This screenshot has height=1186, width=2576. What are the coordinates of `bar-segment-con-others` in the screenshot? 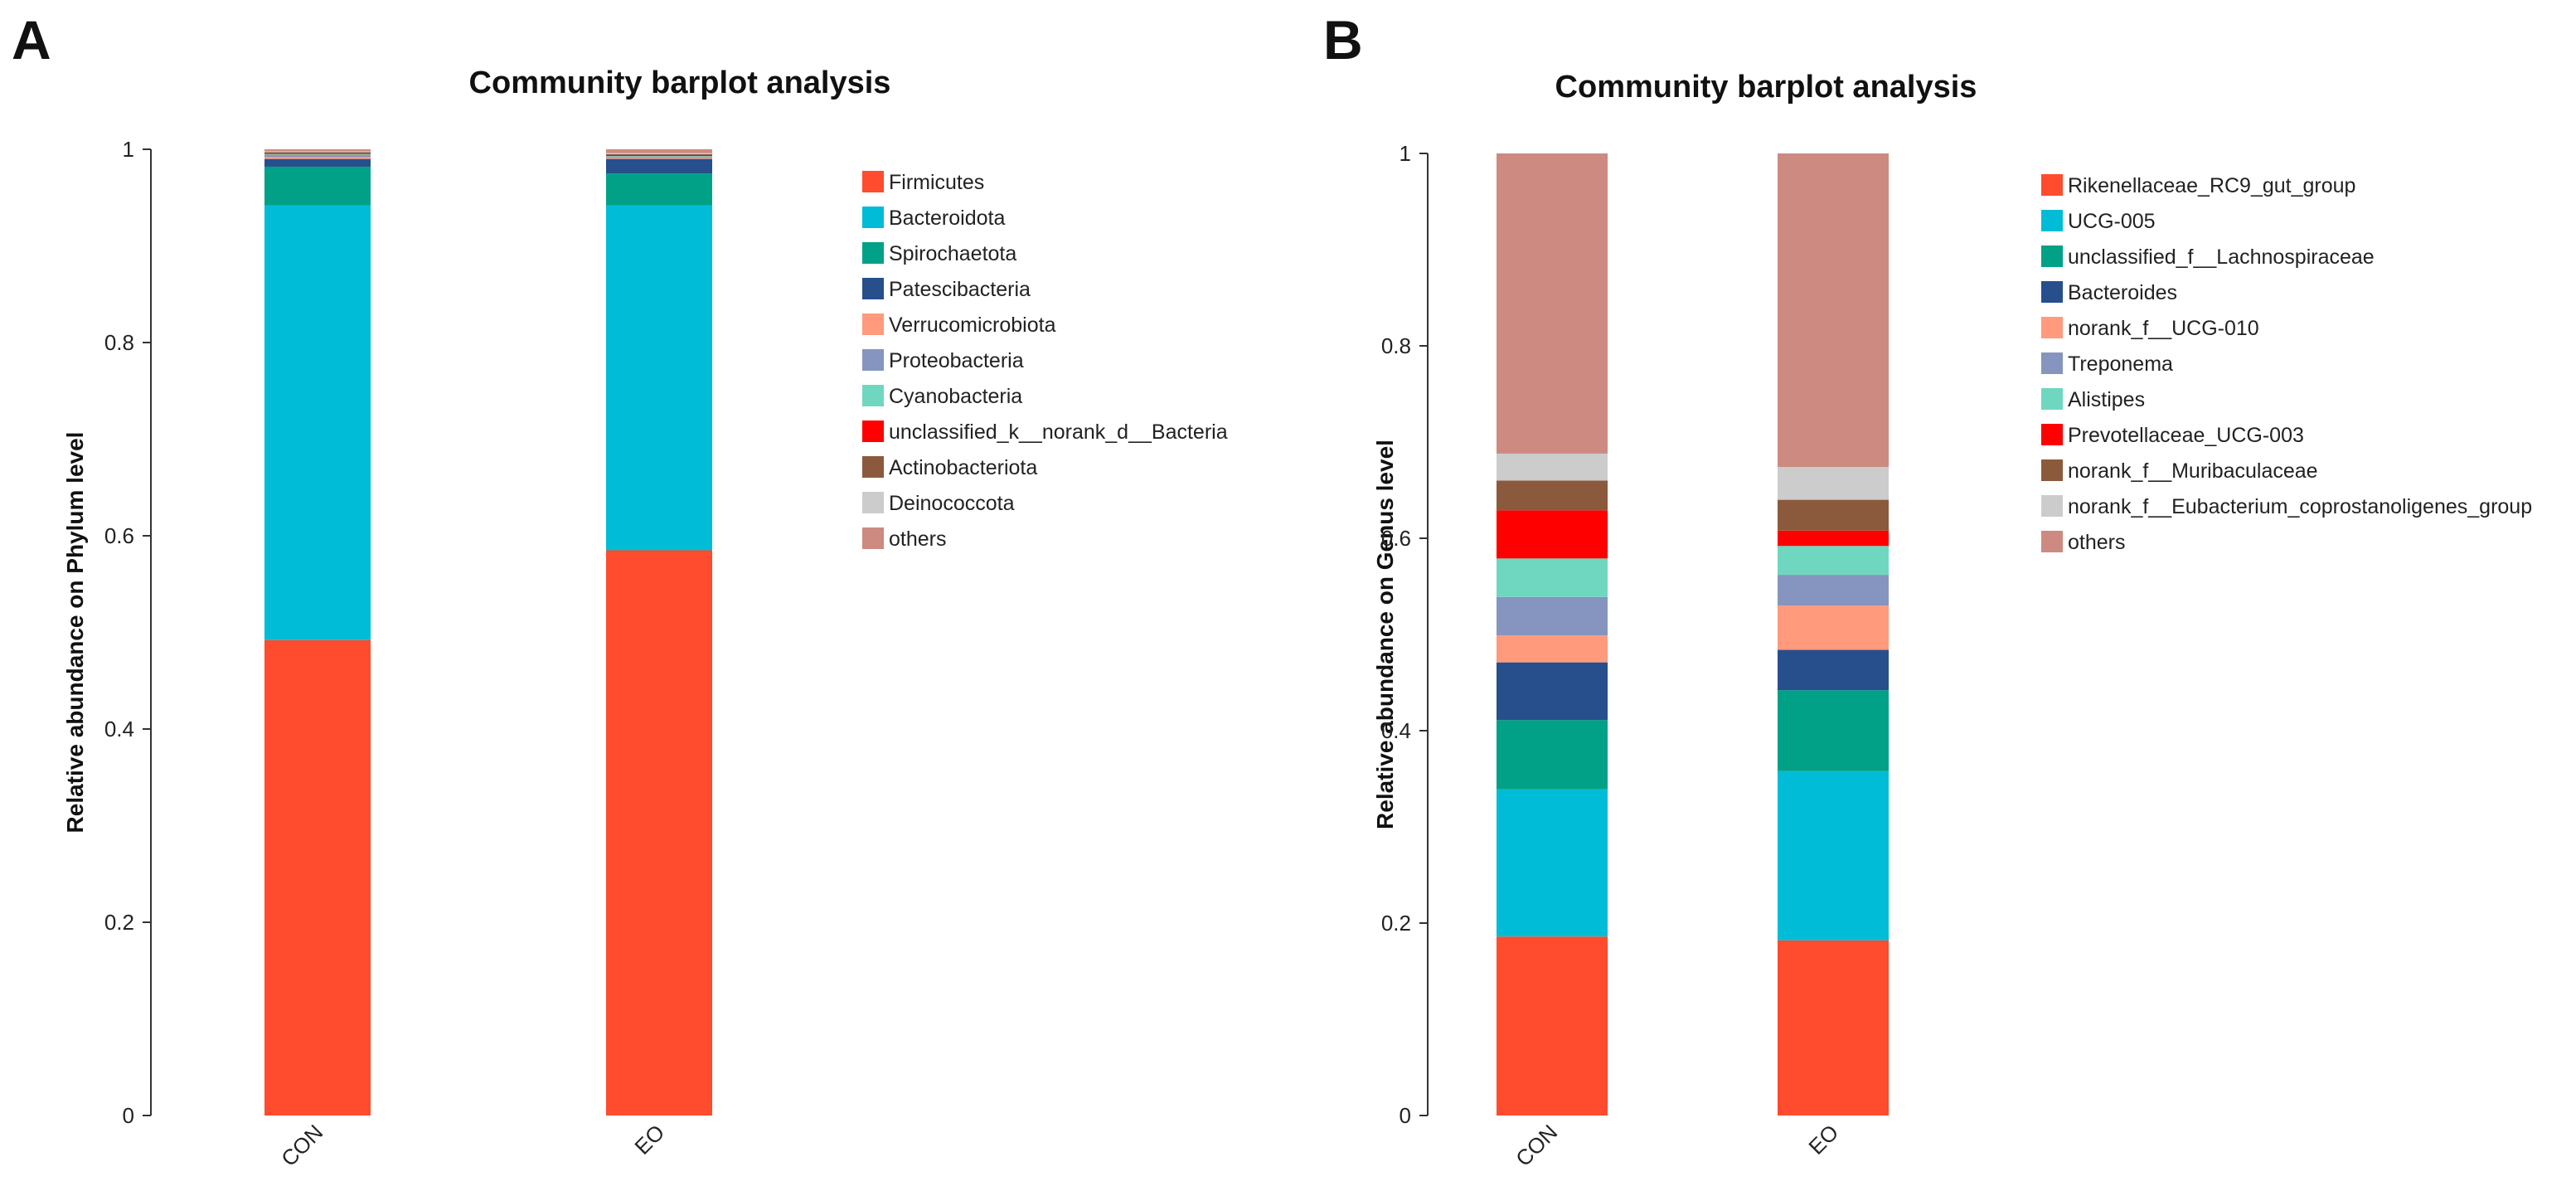 It's located at (1552, 303).